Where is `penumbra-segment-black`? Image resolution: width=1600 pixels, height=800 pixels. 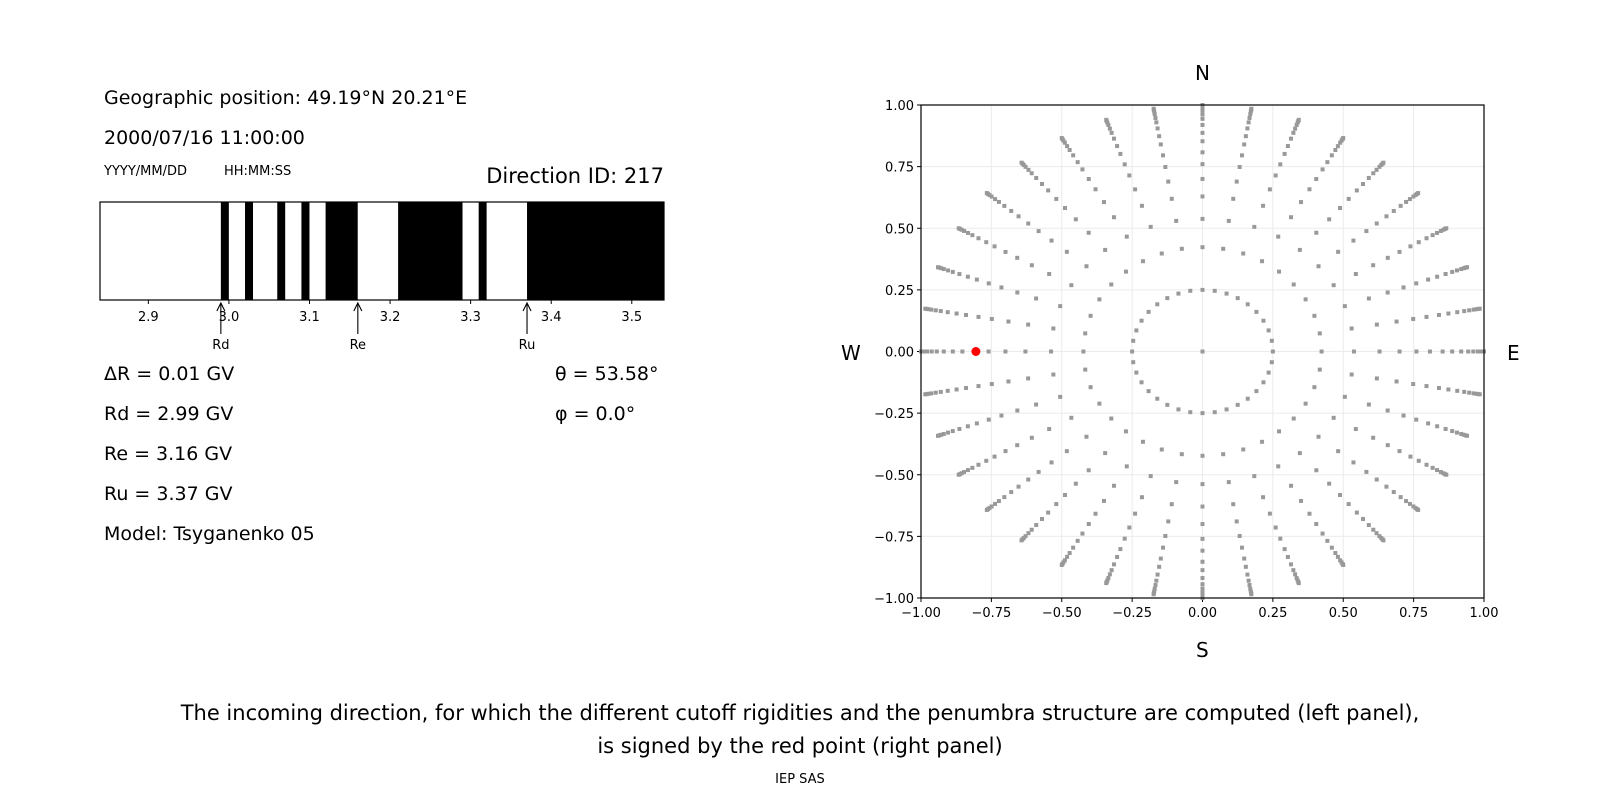
penumbra-segment-black is located at coordinates (281, 251).